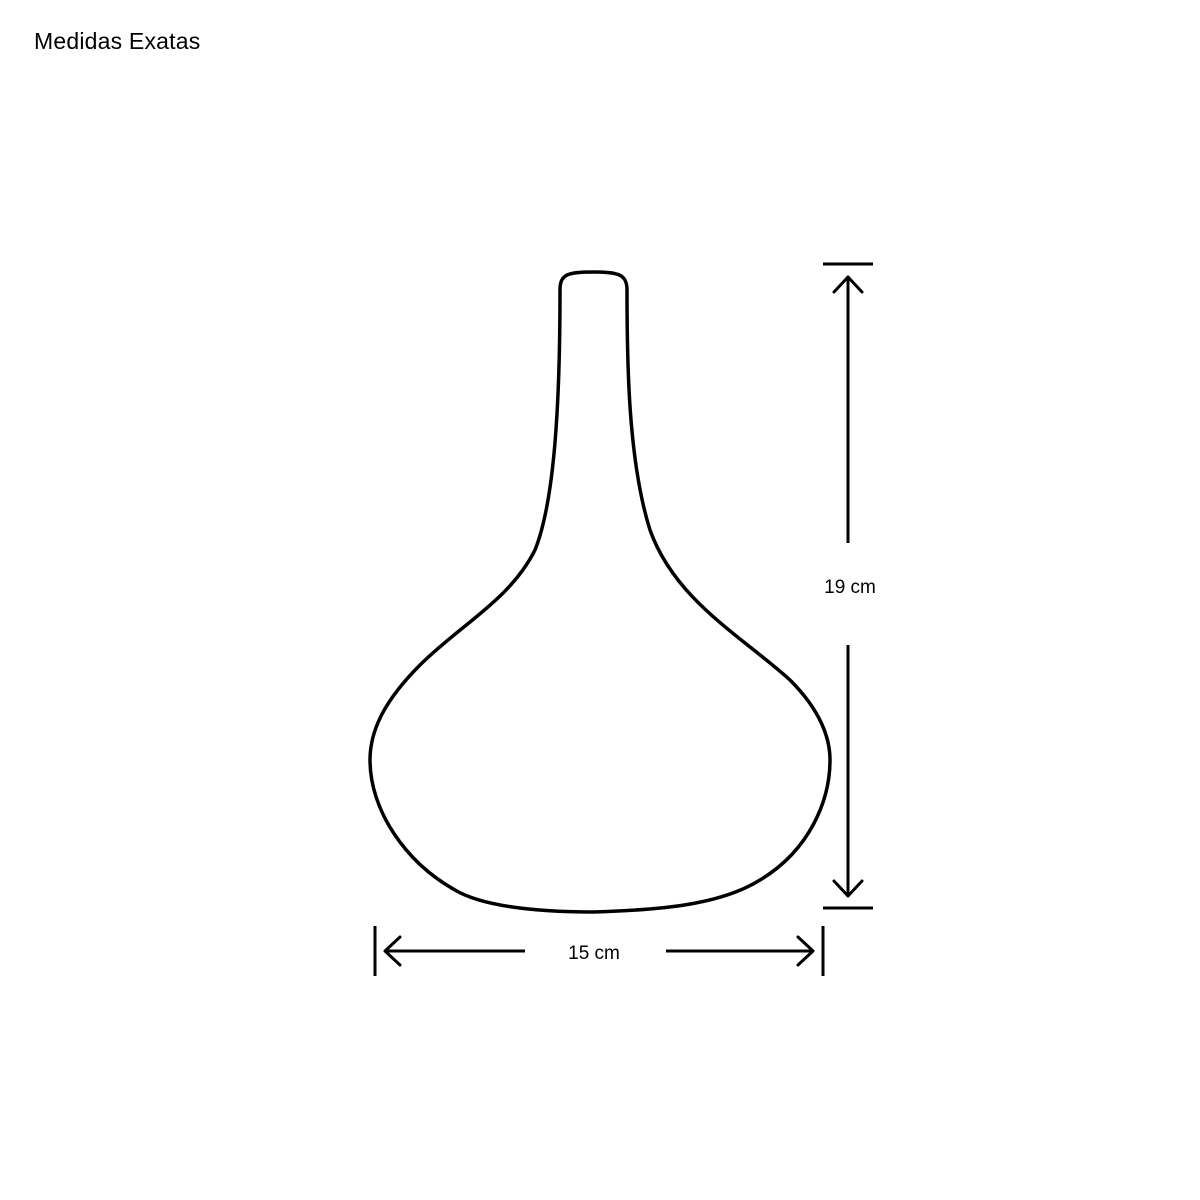 The image size is (1200, 1200). I want to click on width-arrow-left-icon, so click(392, 951).